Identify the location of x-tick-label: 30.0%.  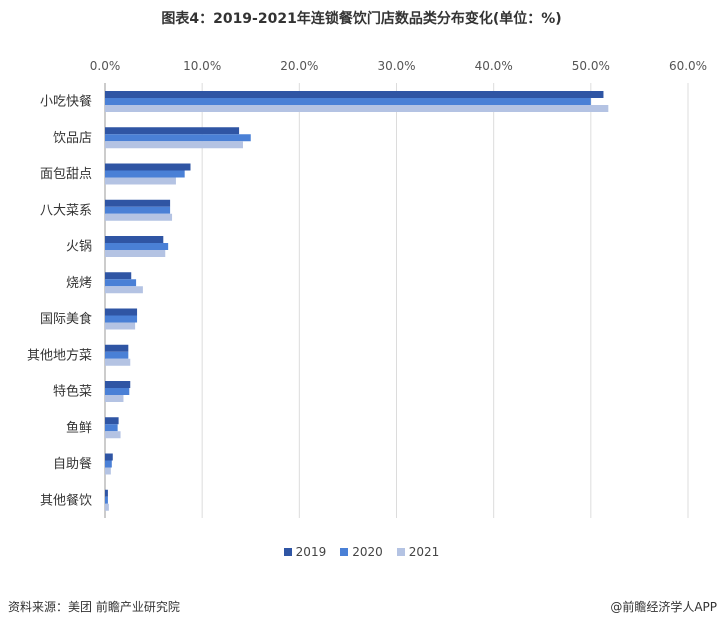
(396, 66).